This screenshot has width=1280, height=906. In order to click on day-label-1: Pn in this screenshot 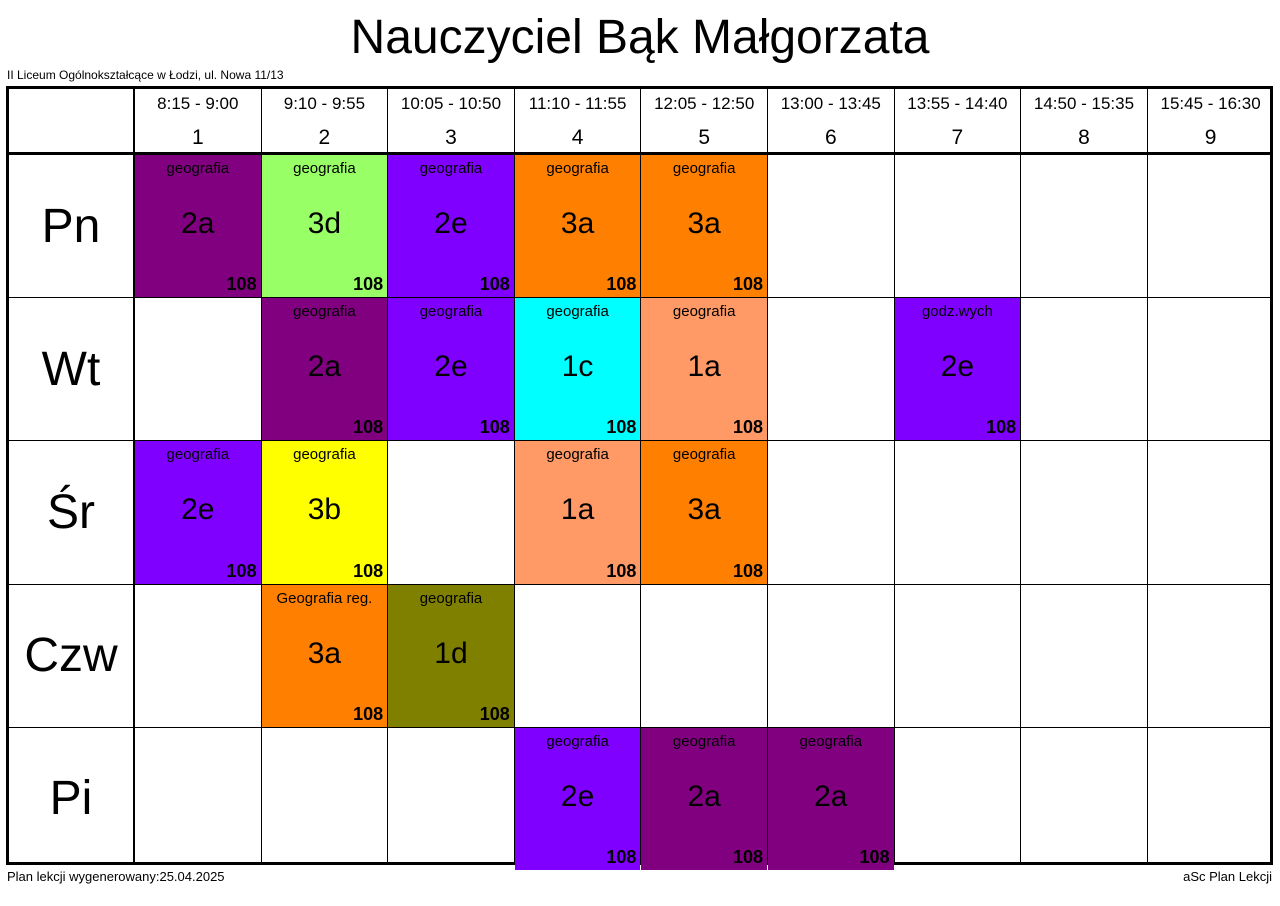, I will do `click(71, 226)`.